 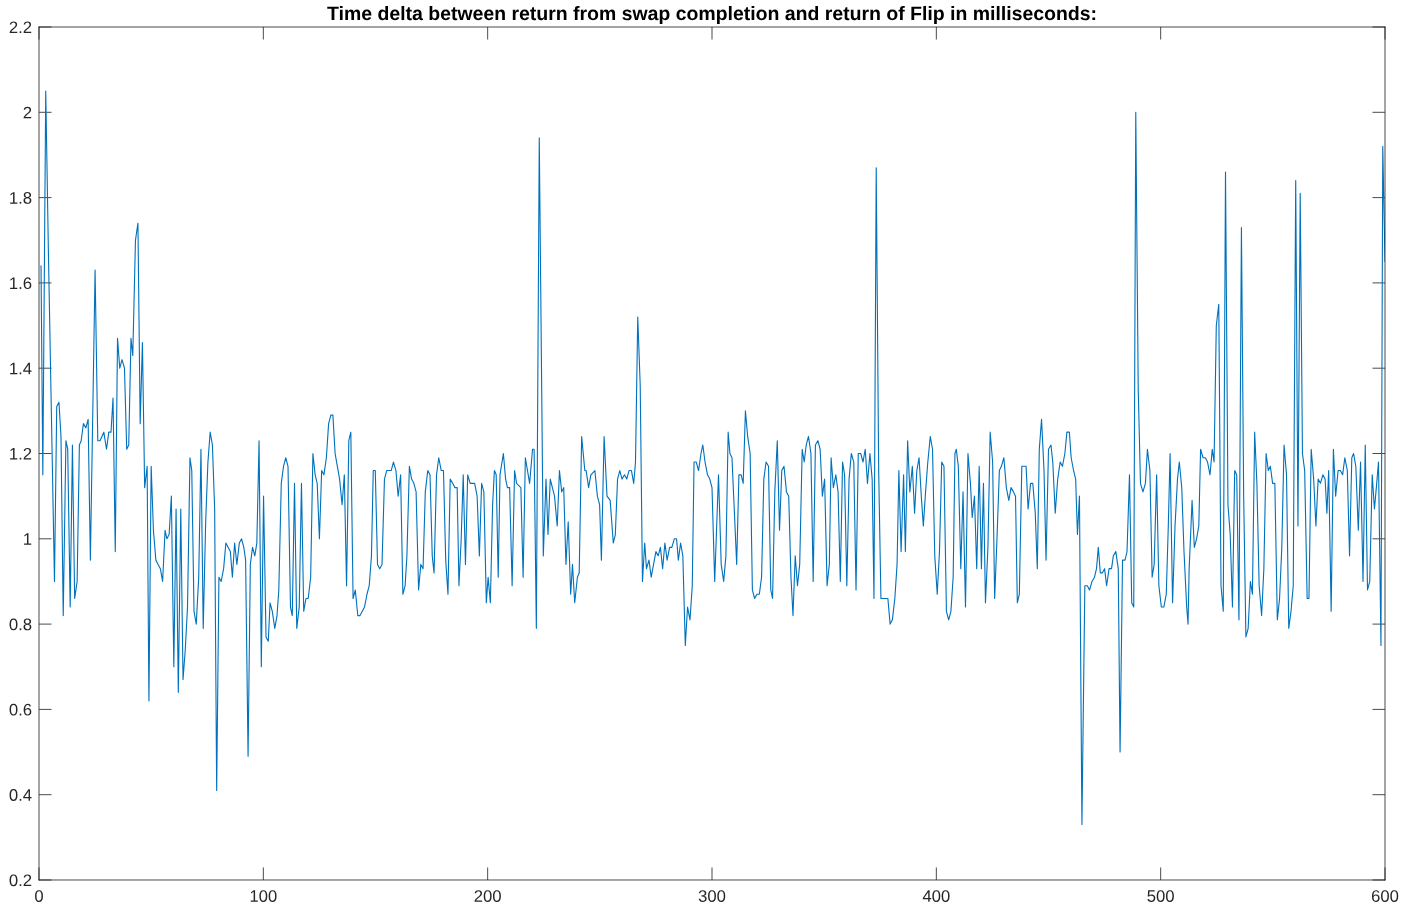 I want to click on x-tick-label: 200, so click(x=487, y=896).